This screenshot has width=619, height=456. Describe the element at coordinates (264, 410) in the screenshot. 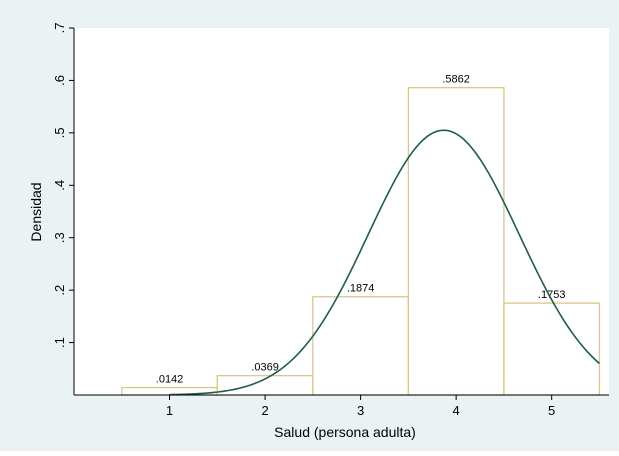

I see `x-tick-label: 2` at that location.